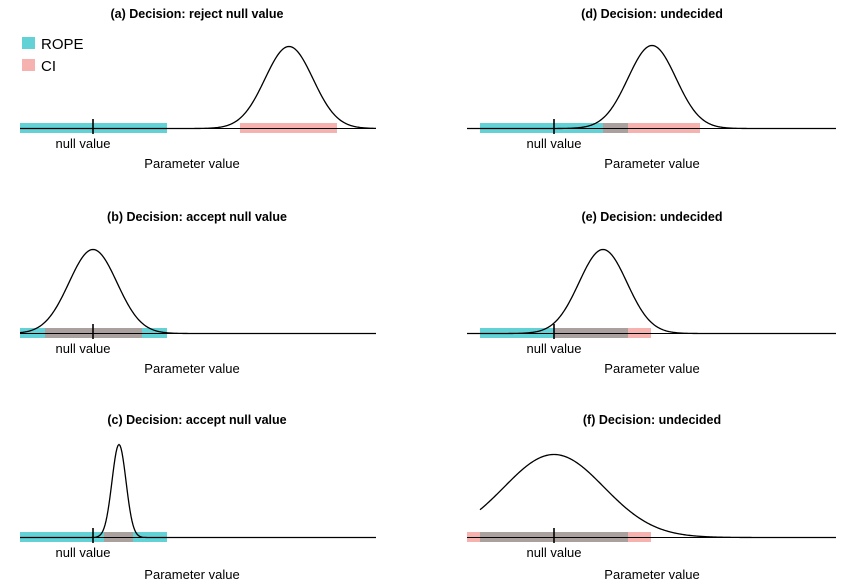  What do you see at coordinates (652, 14) in the screenshot?
I see `panel-title: (d) Decision: undecided` at bounding box center [652, 14].